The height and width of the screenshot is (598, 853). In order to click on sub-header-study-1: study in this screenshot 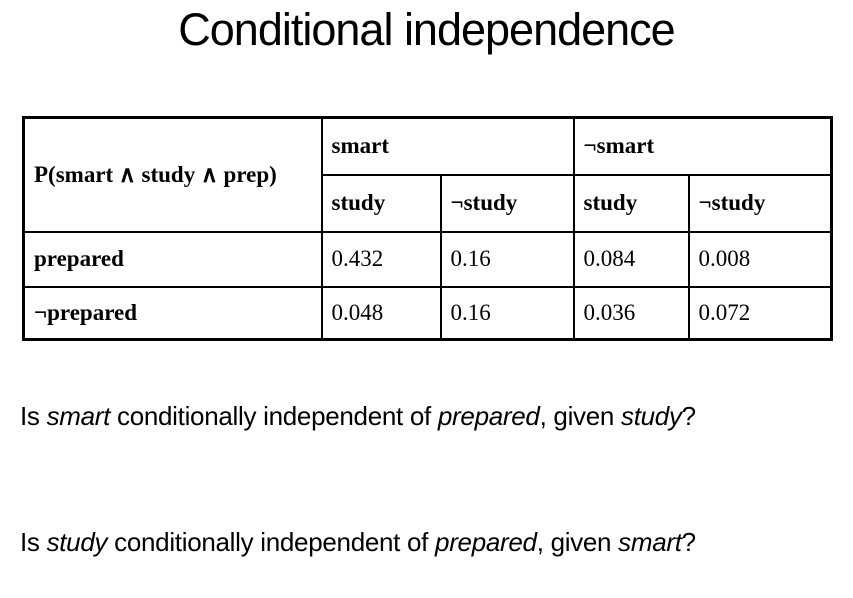, I will do `click(381, 203)`.